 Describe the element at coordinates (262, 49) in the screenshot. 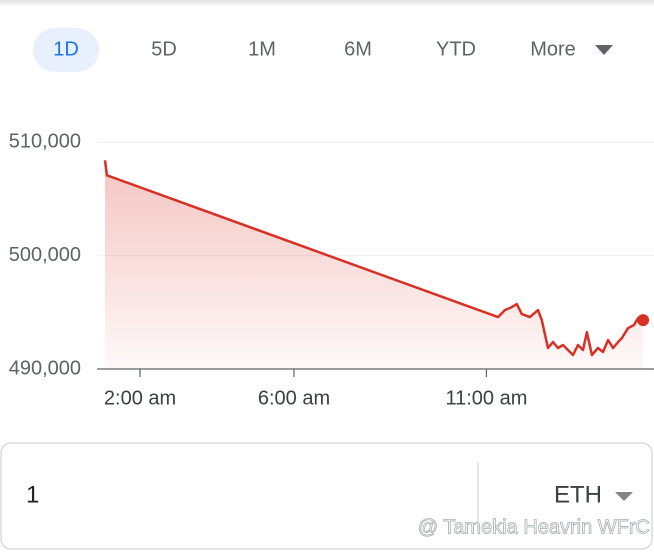

I see `tab: 1M` at that location.